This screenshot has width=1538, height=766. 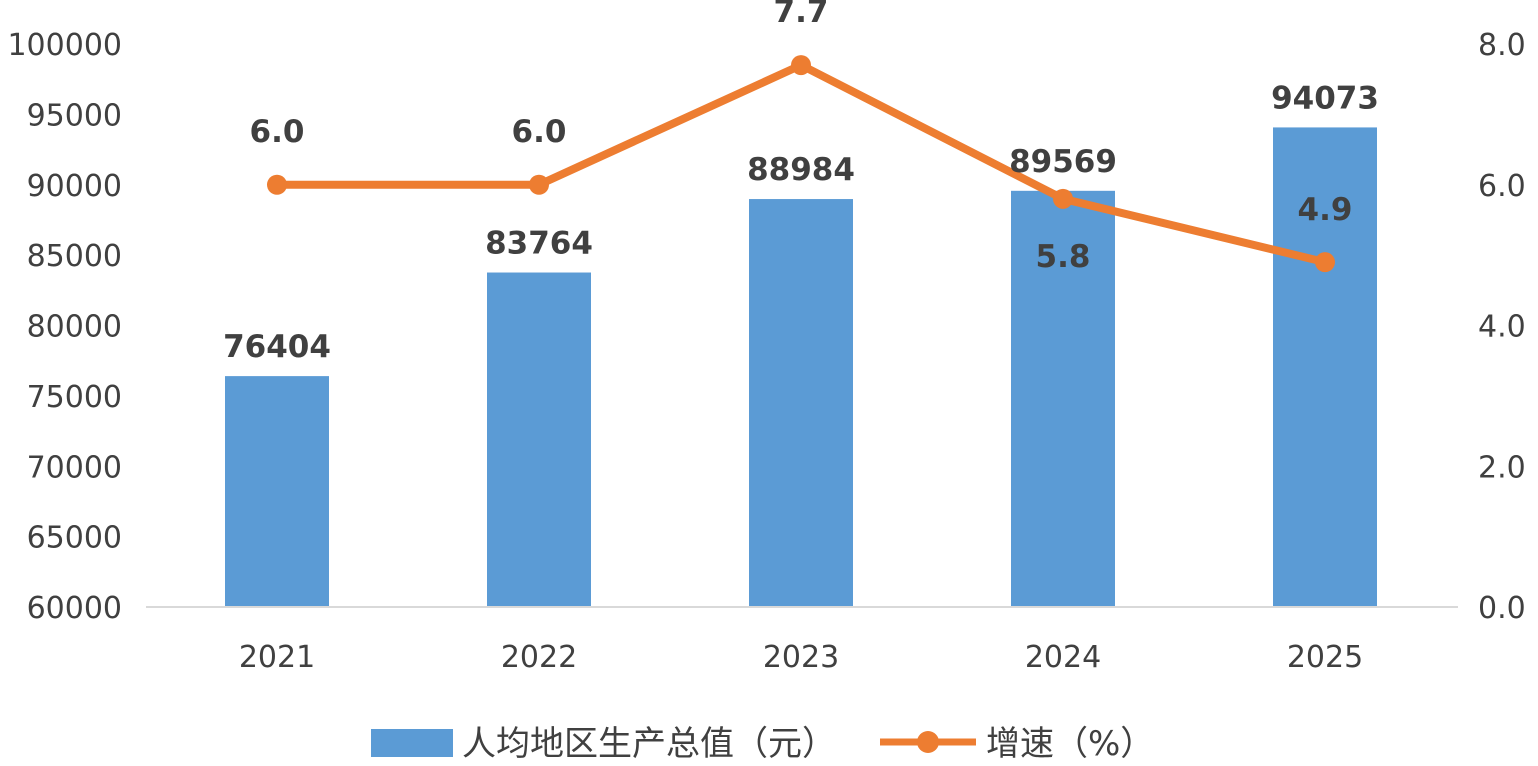 What do you see at coordinates (539, 244) in the screenshot?
I see `bar-data-label: 83764` at bounding box center [539, 244].